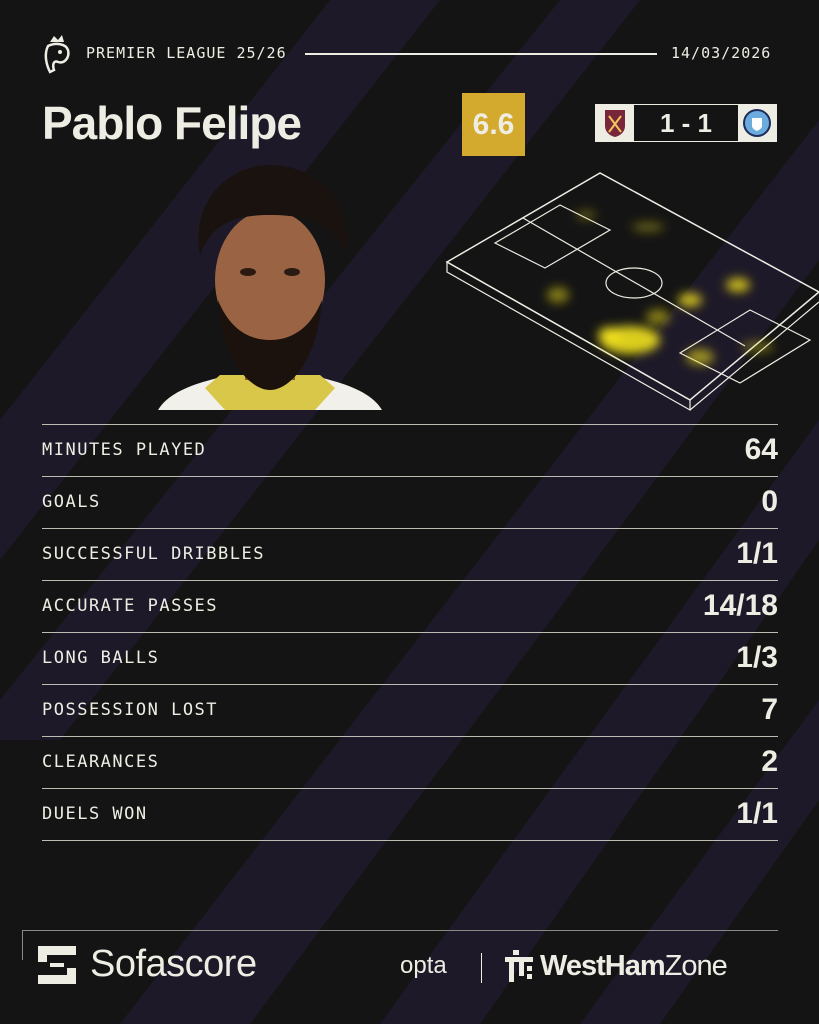 Image resolution: width=819 pixels, height=1024 pixels. What do you see at coordinates (130, 710) in the screenshot?
I see `stat-label: POSSESSION LOST` at bounding box center [130, 710].